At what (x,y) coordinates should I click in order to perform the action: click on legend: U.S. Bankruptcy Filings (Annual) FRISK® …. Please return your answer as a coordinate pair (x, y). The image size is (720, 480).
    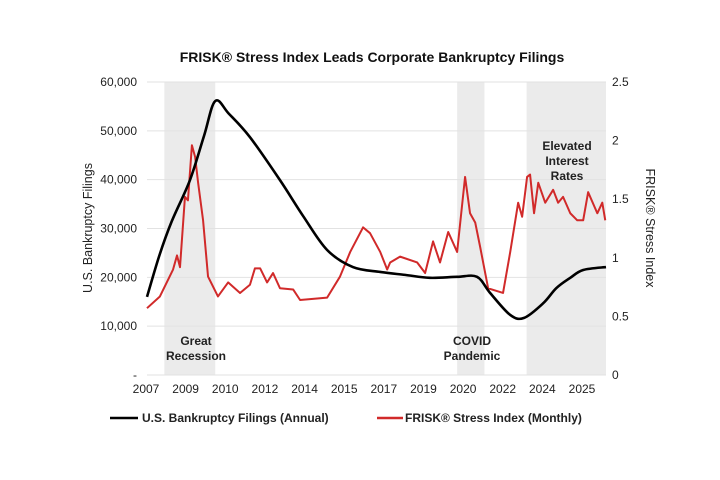
    Looking at the image, I should click on (346, 418).